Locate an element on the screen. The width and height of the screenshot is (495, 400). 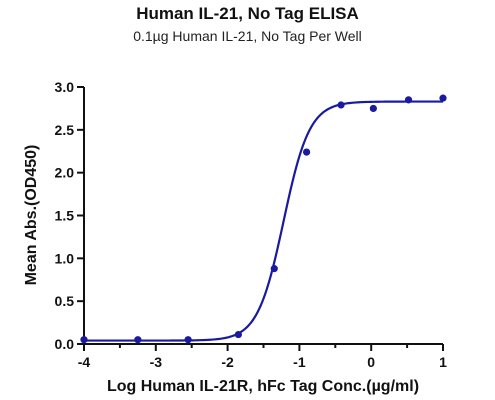
x-tick-label: -1 is located at coordinates (299, 362).